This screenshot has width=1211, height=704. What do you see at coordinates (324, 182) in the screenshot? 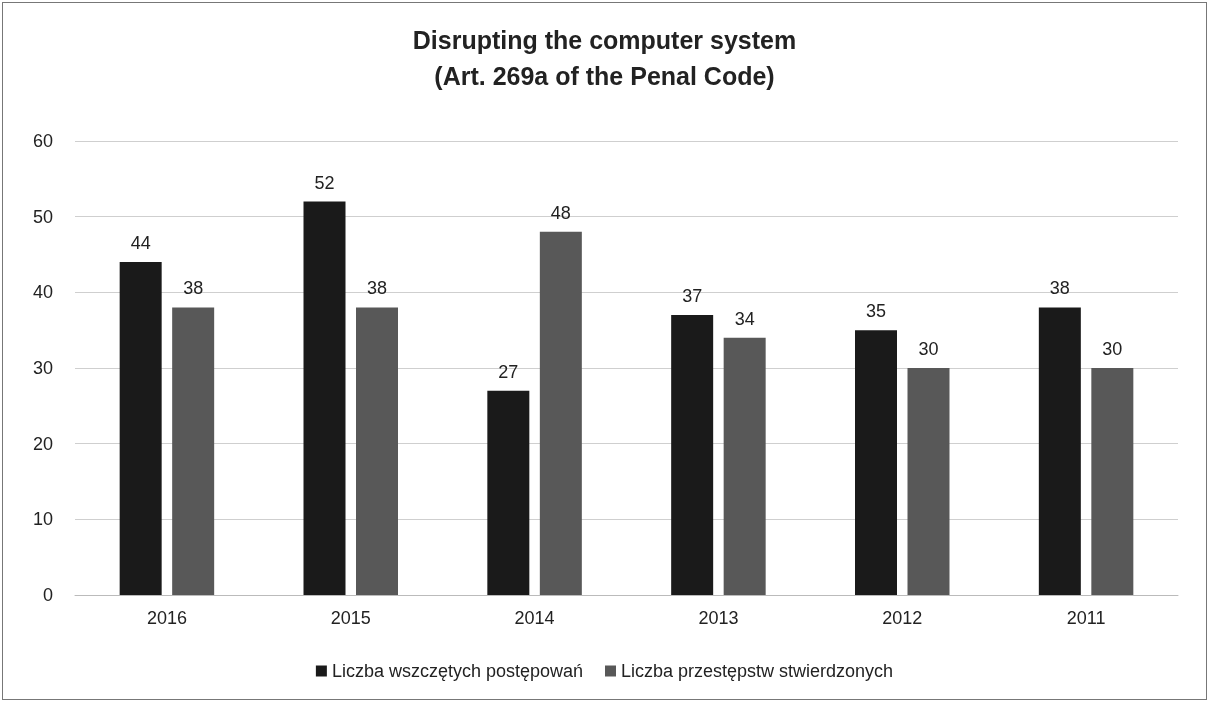
I see `data-label: 52` at bounding box center [324, 182].